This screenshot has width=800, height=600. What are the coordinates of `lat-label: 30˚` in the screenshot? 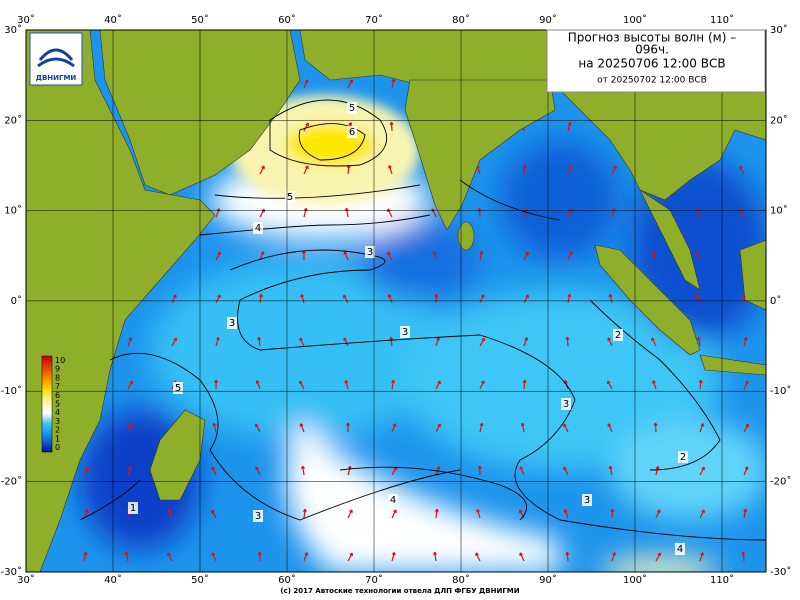 It's located at (779, 30).